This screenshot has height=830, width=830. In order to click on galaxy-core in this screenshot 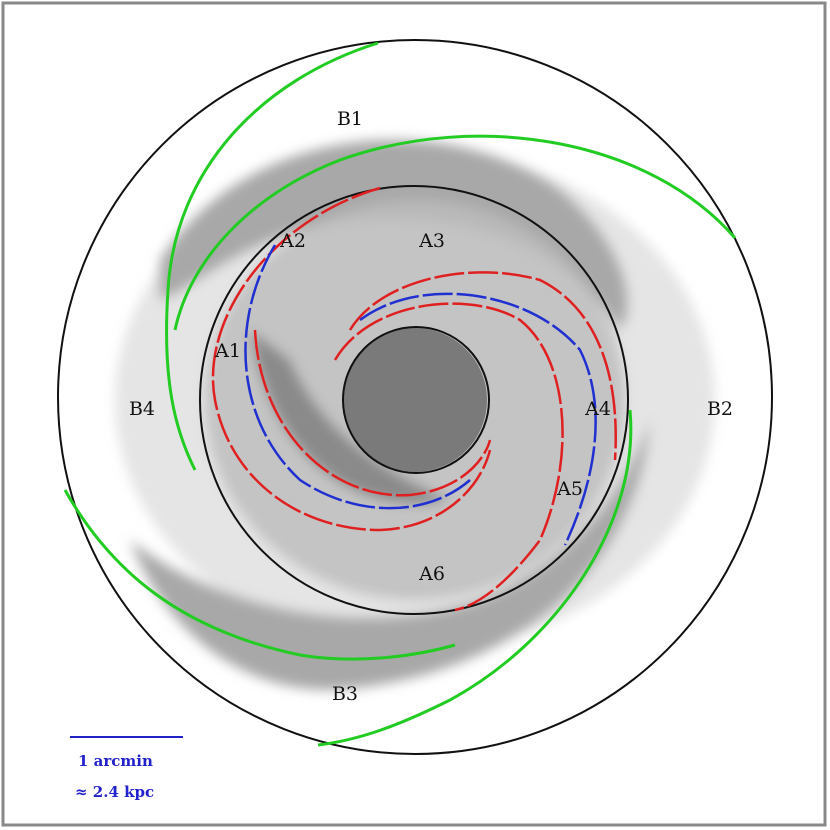, I will do `click(415, 400)`.